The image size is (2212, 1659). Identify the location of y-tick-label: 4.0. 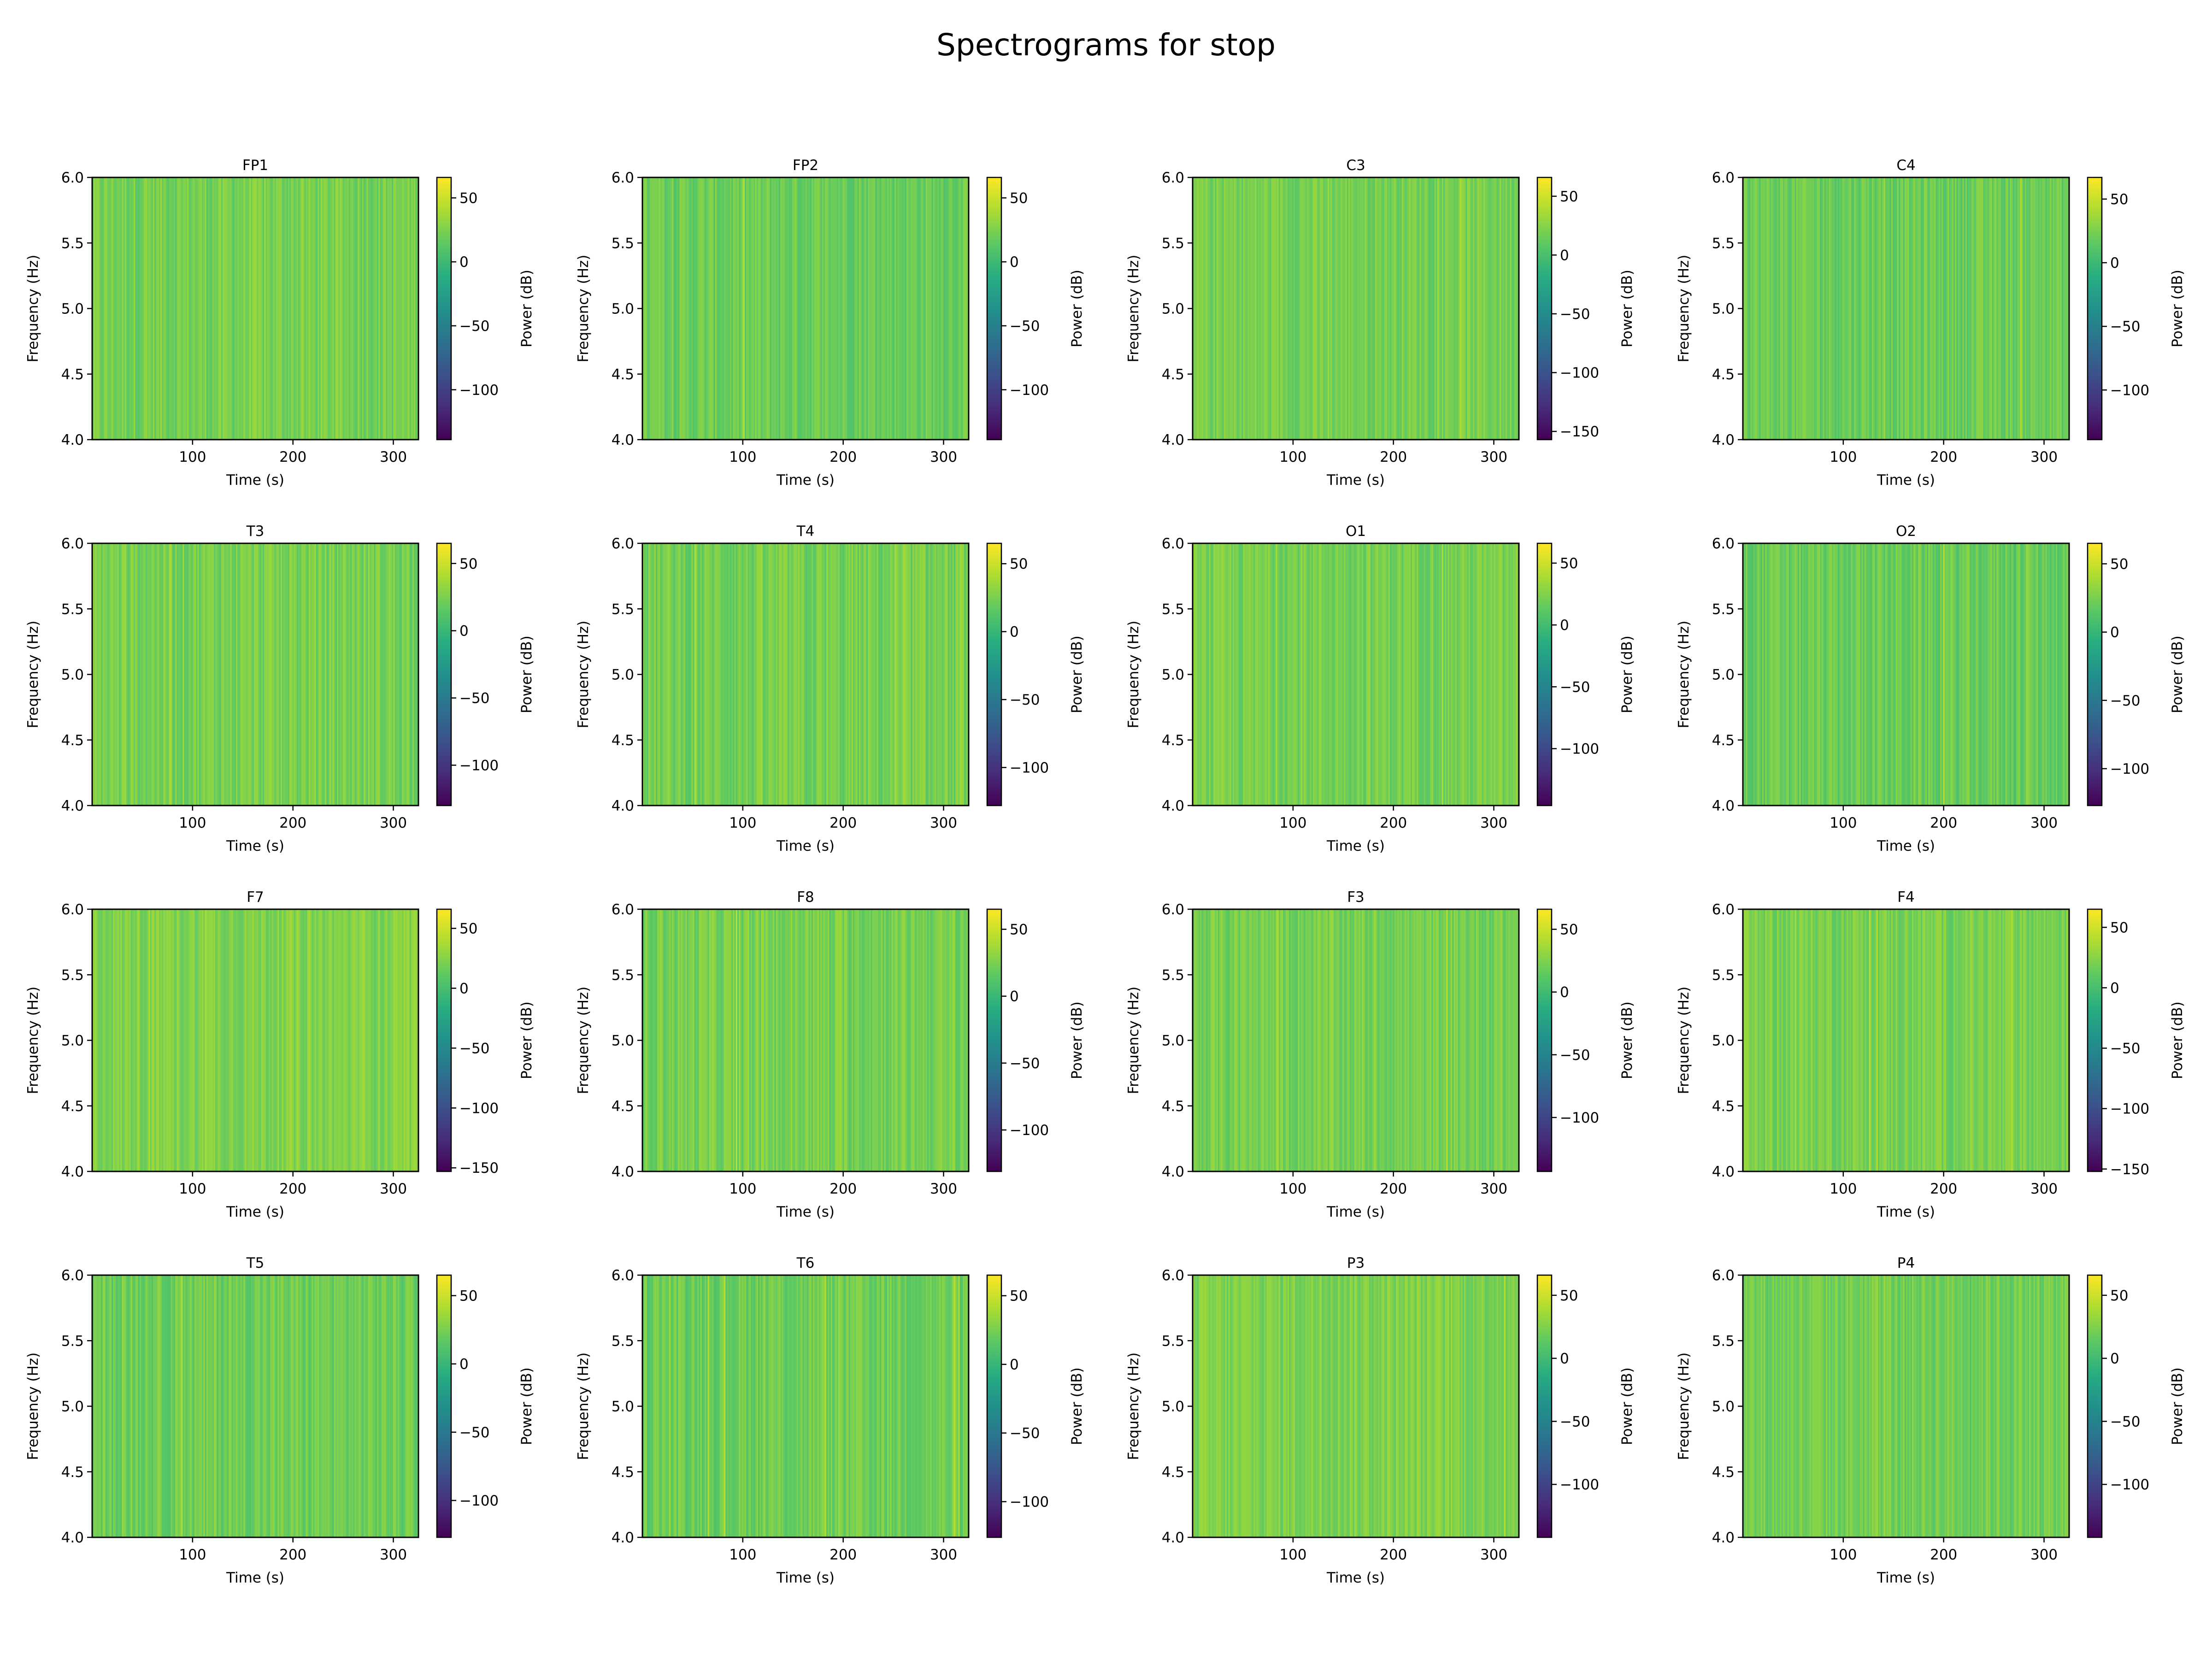
(623, 1172).